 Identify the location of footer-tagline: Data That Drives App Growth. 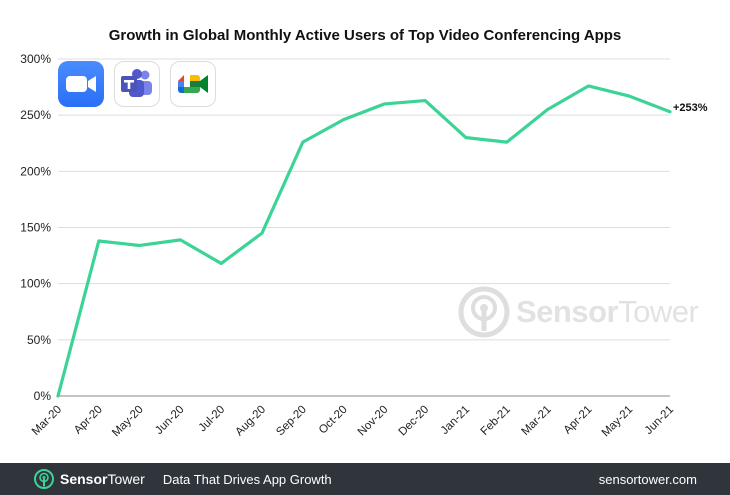
(247, 479).